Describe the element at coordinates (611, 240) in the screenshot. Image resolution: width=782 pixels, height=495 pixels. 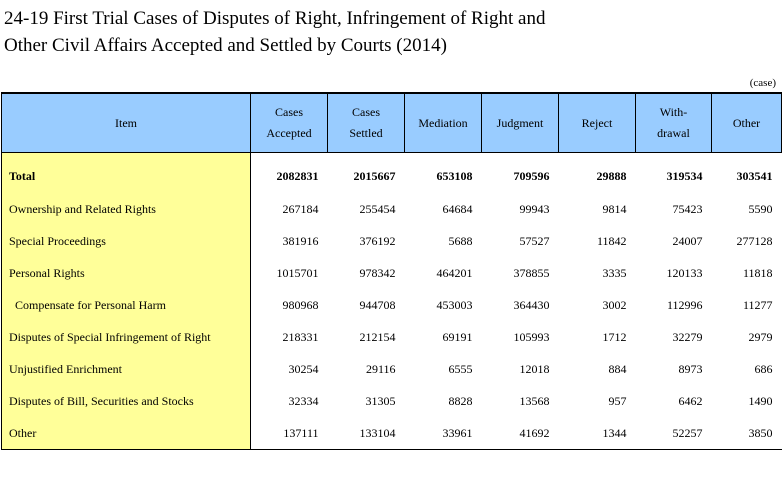
I see `cell-reject: 11842` at that location.